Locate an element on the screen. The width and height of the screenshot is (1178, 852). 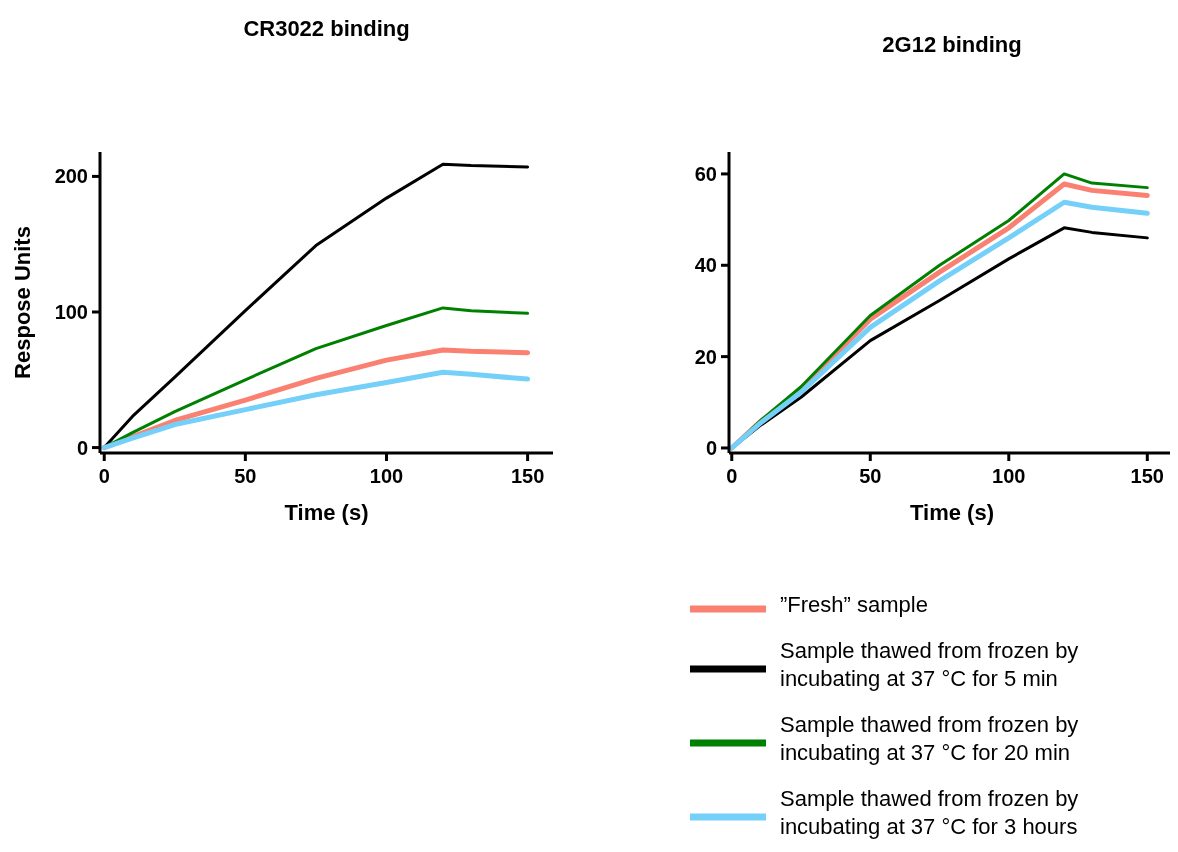
chart-title: 2G12 binding is located at coordinates (952, 44).